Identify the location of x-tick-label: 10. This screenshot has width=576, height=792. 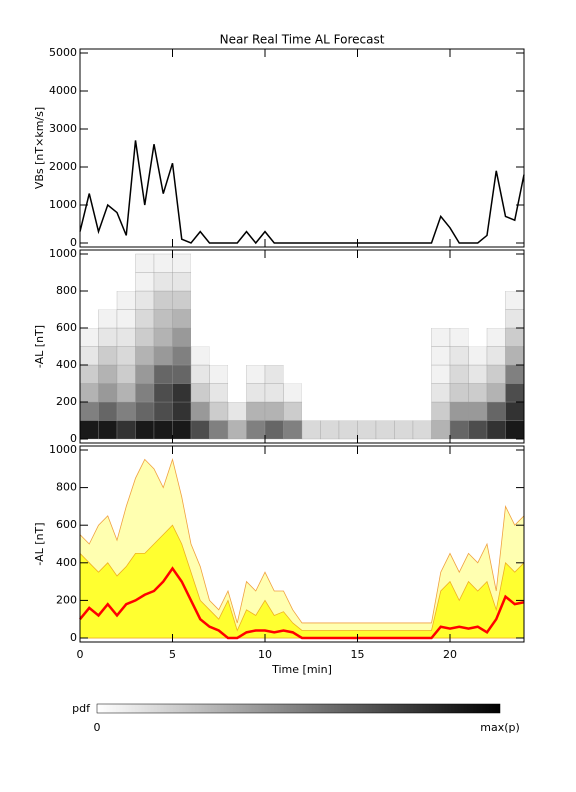
(265, 654).